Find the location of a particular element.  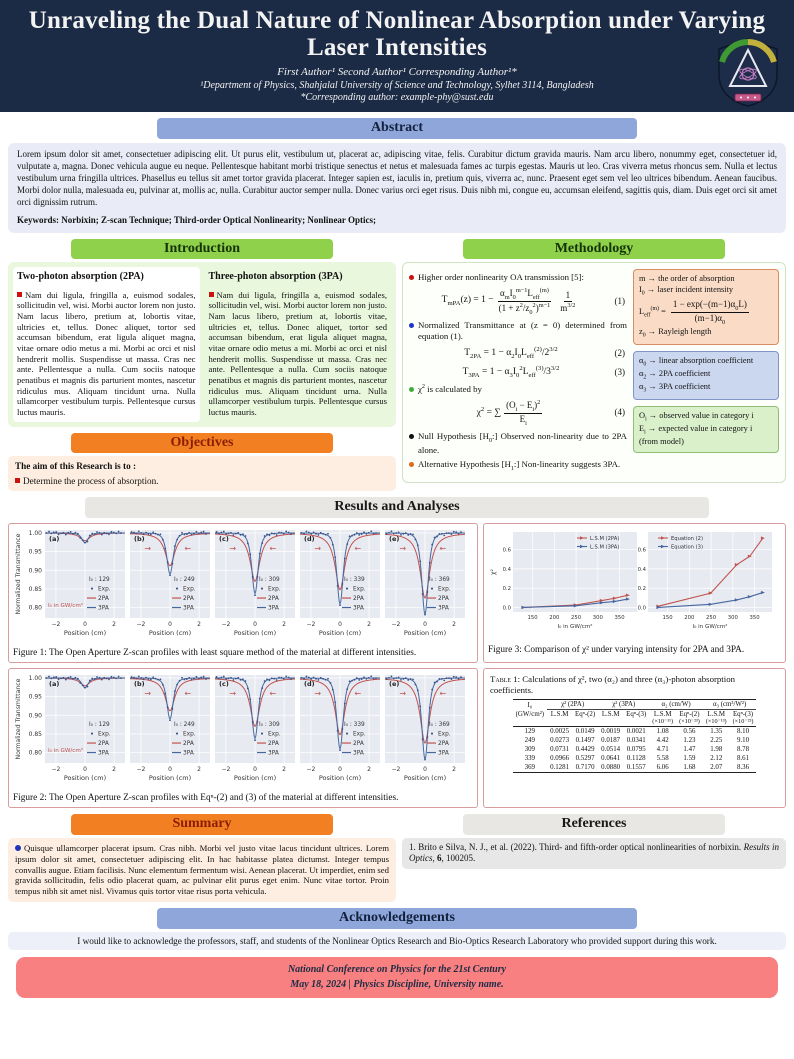

svg-text: 300 is located at coordinates (733, 618).